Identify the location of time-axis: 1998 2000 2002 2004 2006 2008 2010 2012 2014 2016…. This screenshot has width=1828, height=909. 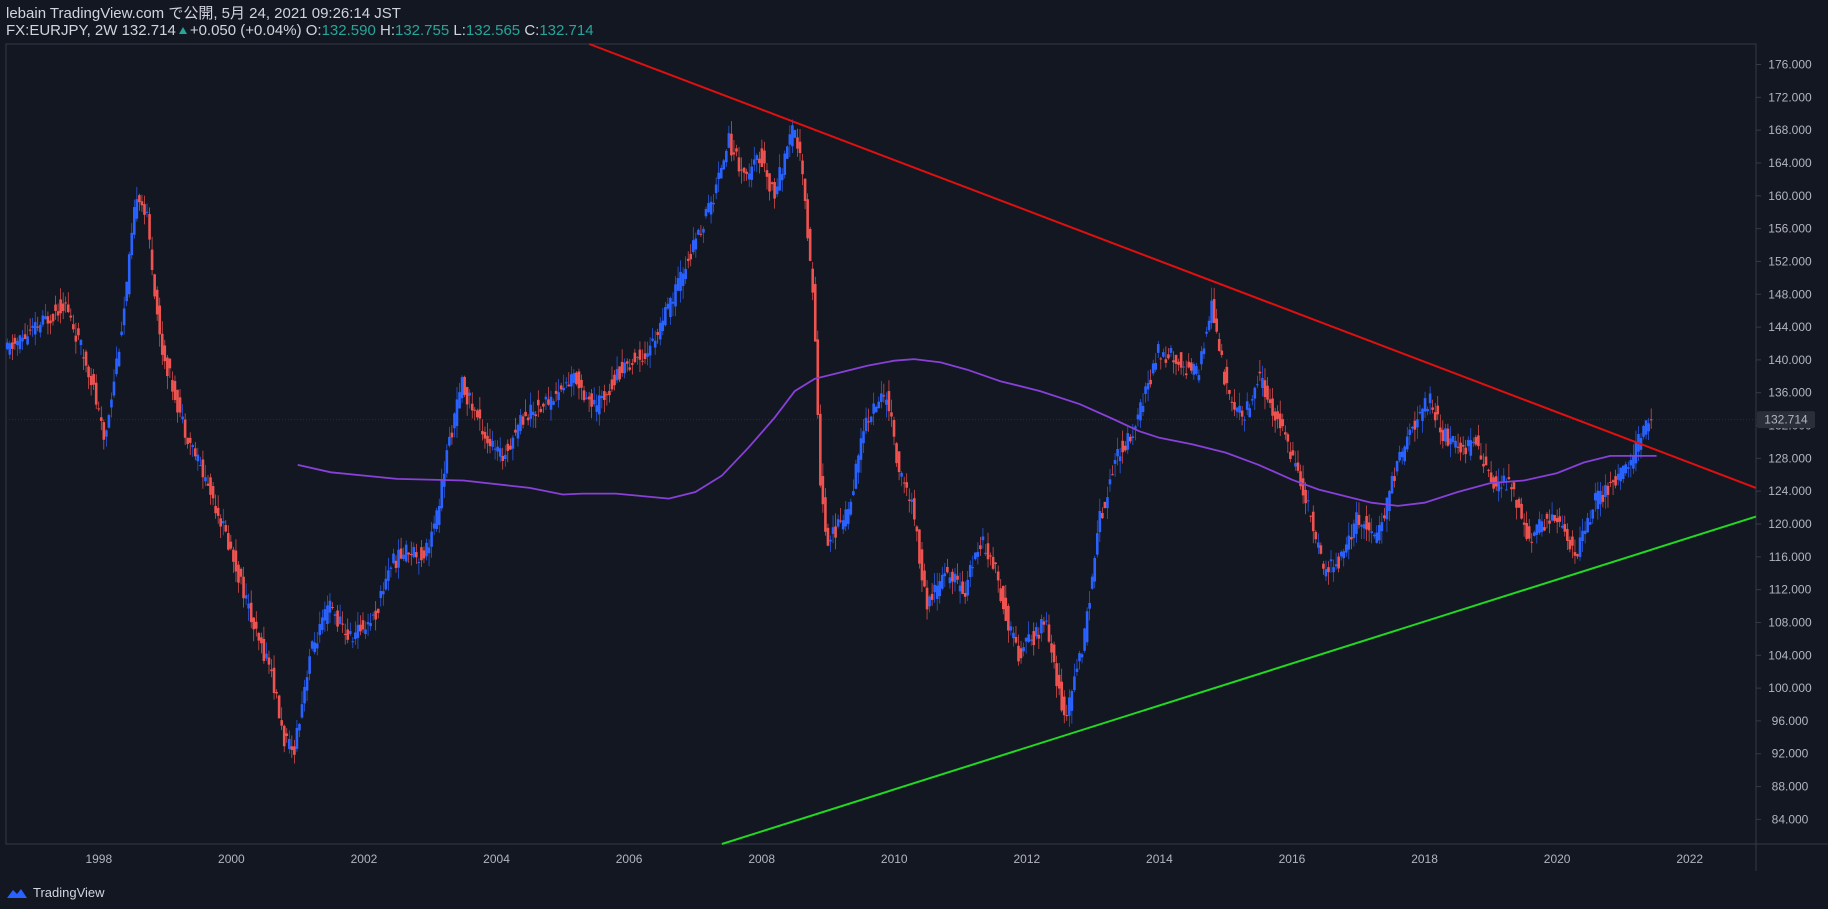
(894, 859).